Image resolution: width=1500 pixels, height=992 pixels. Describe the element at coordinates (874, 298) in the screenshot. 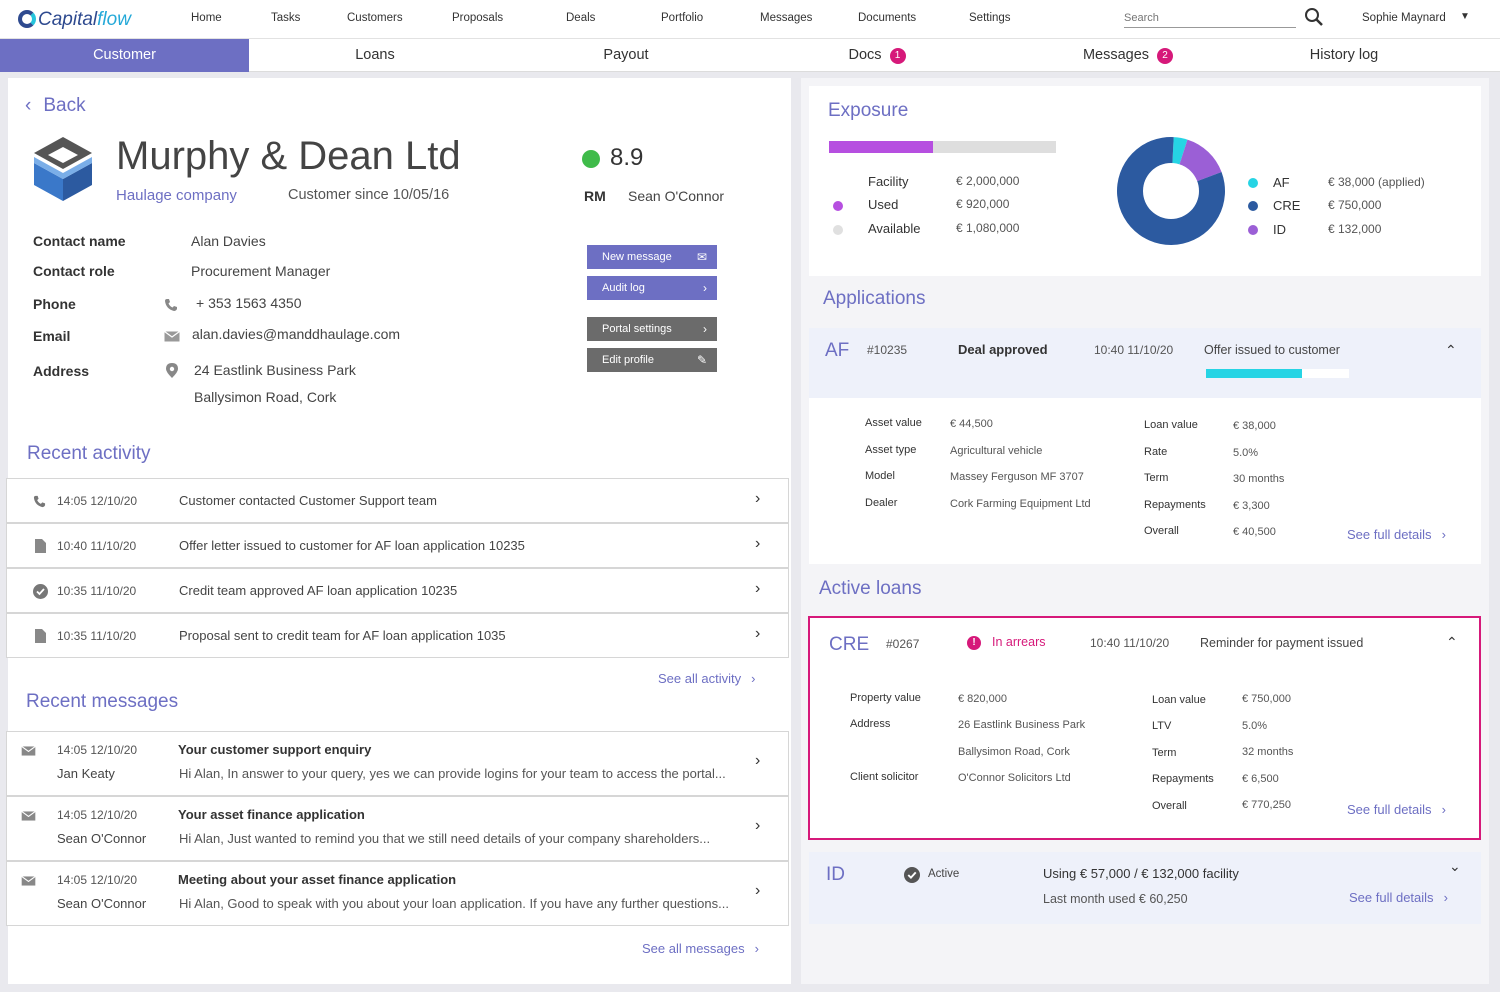

I see `applications-title: Applications` at that location.